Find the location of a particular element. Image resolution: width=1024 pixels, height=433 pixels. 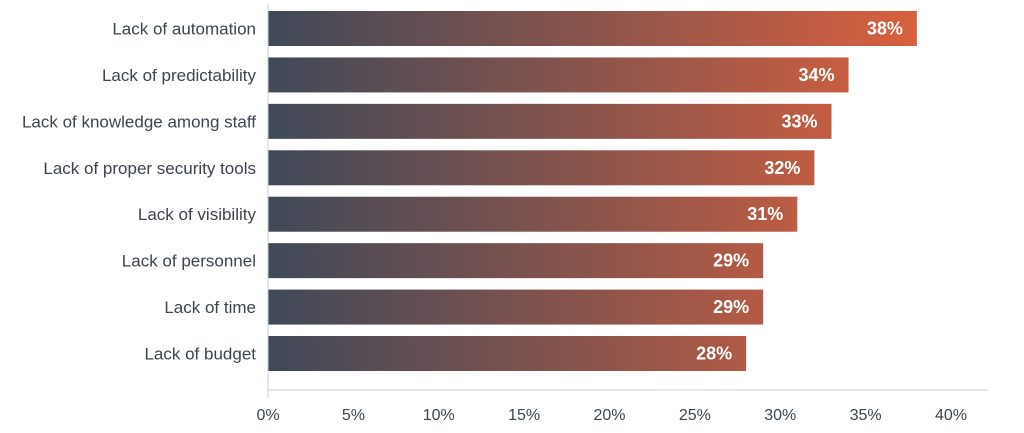

x-tick-label: 10% is located at coordinates (439, 415).